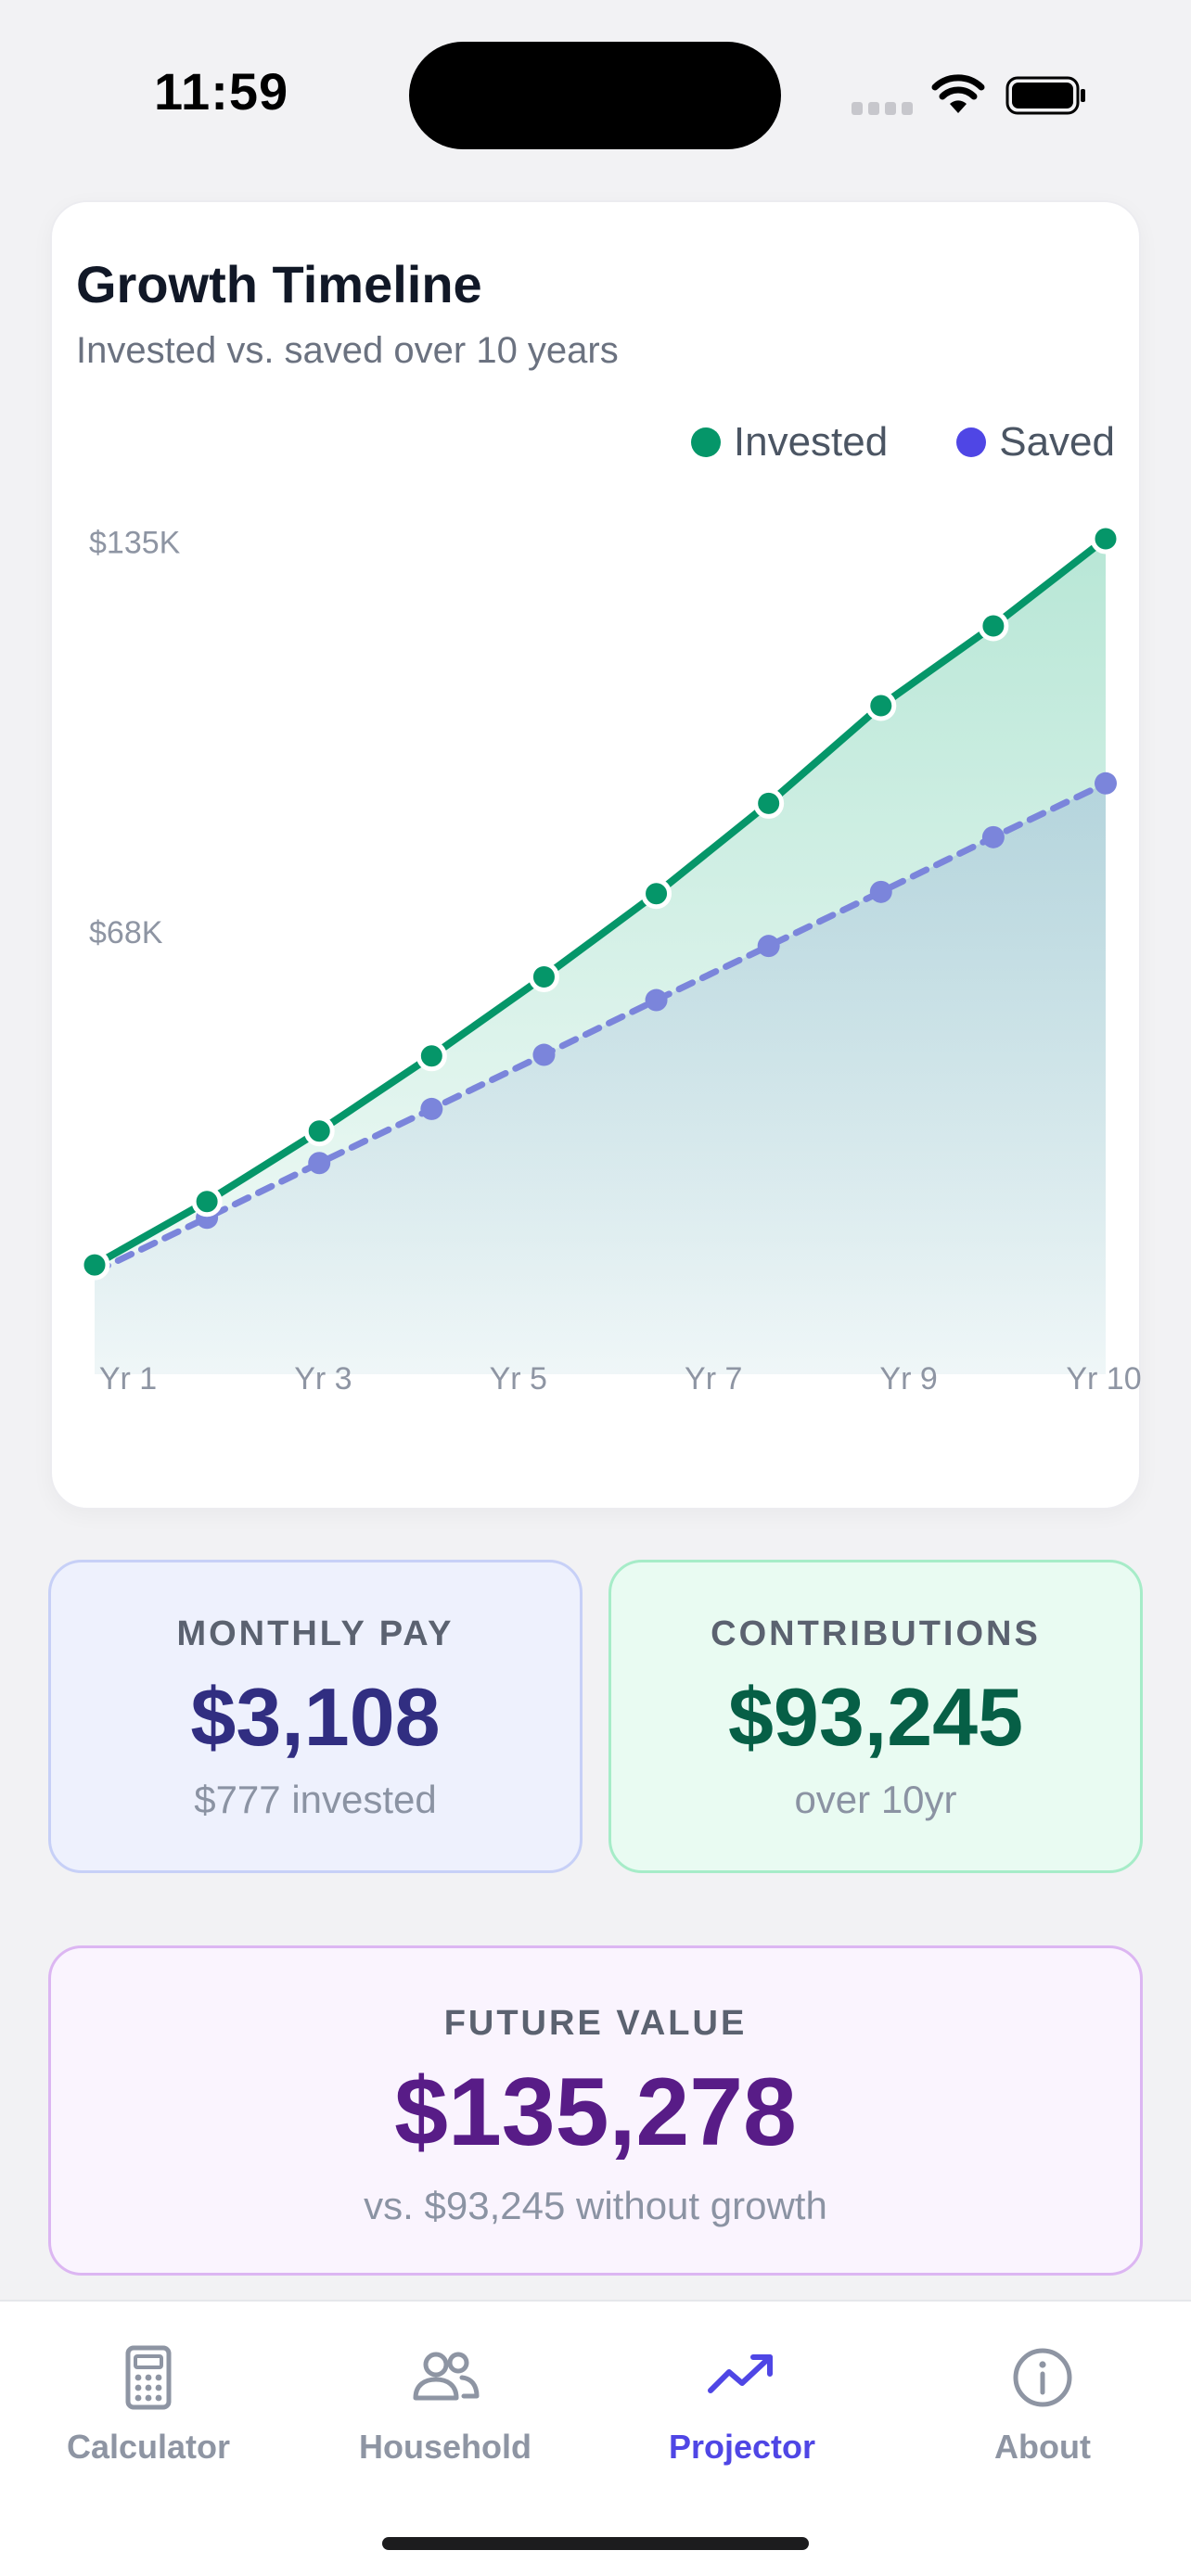  What do you see at coordinates (446, 2377) in the screenshot?
I see `users-icon` at bounding box center [446, 2377].